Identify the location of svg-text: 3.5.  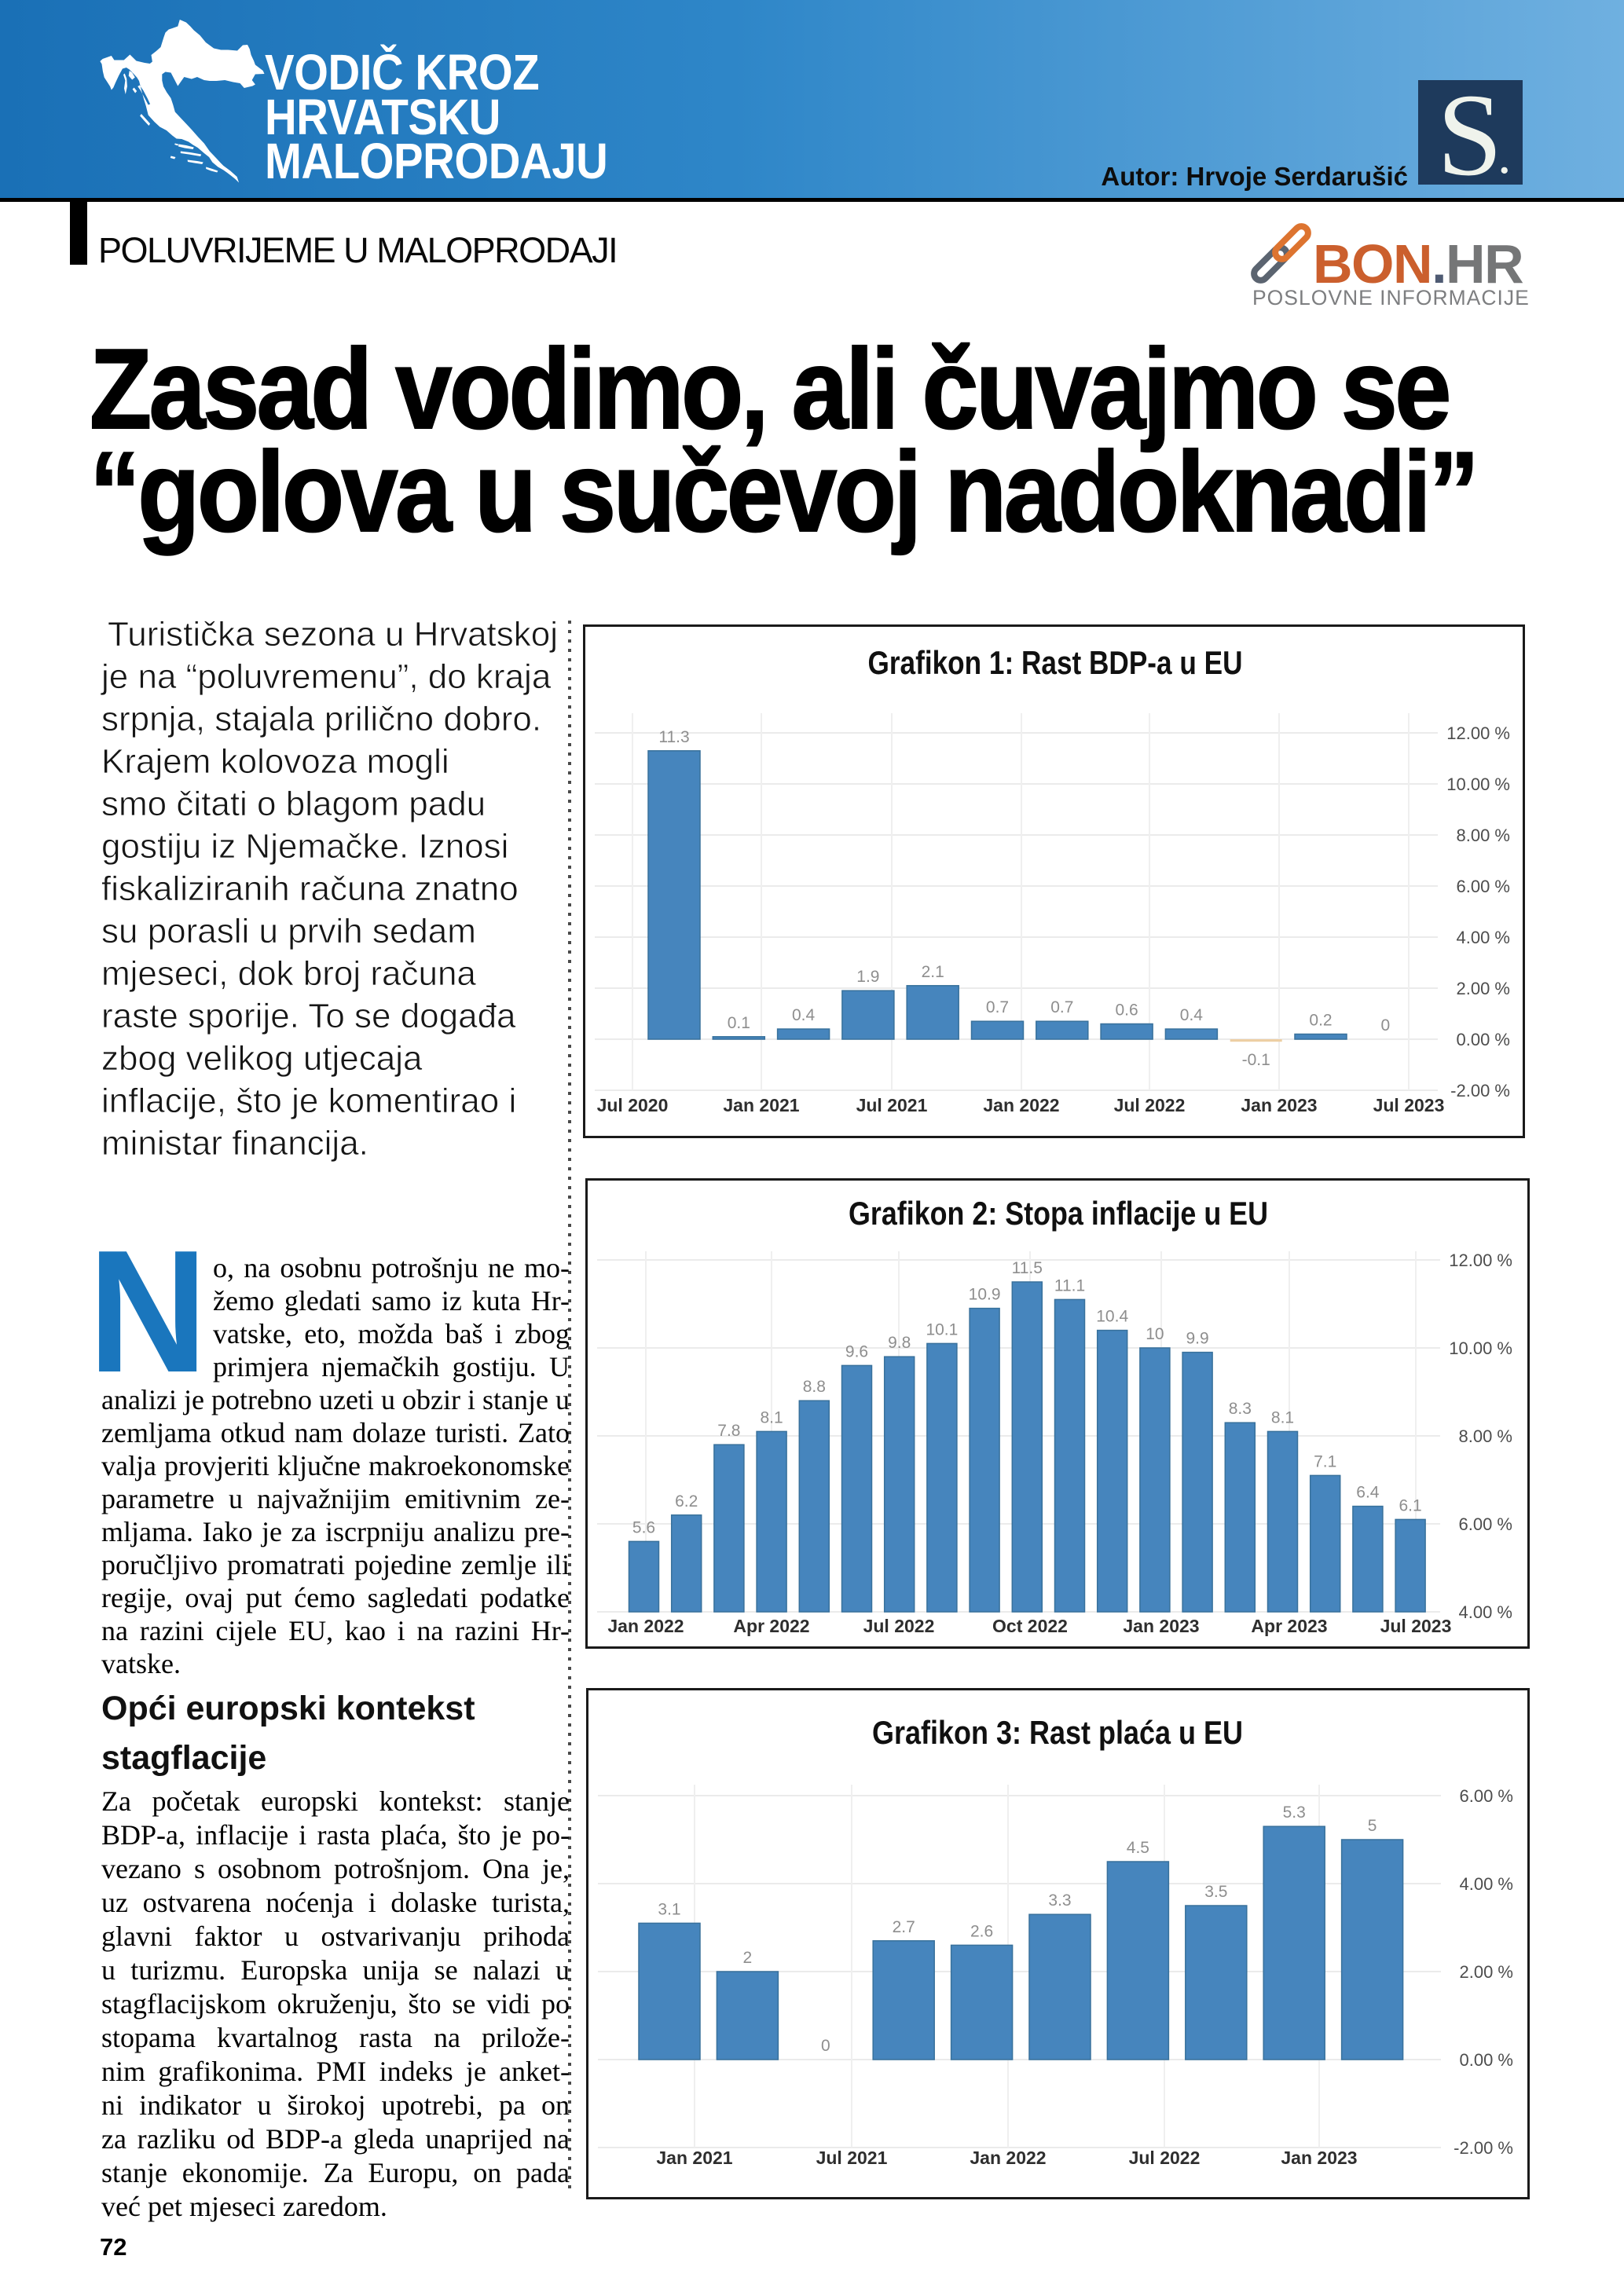
(1215, 1892).